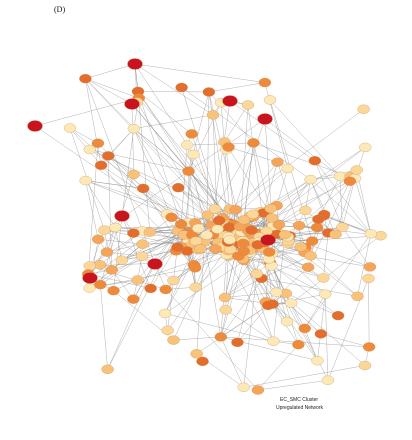 The image size is (412, 440). What do you see at coordinates (299, 400) in the screenshot?
I see `caption-line: EC_SMC Cluster` at bounding box center [299, 400].